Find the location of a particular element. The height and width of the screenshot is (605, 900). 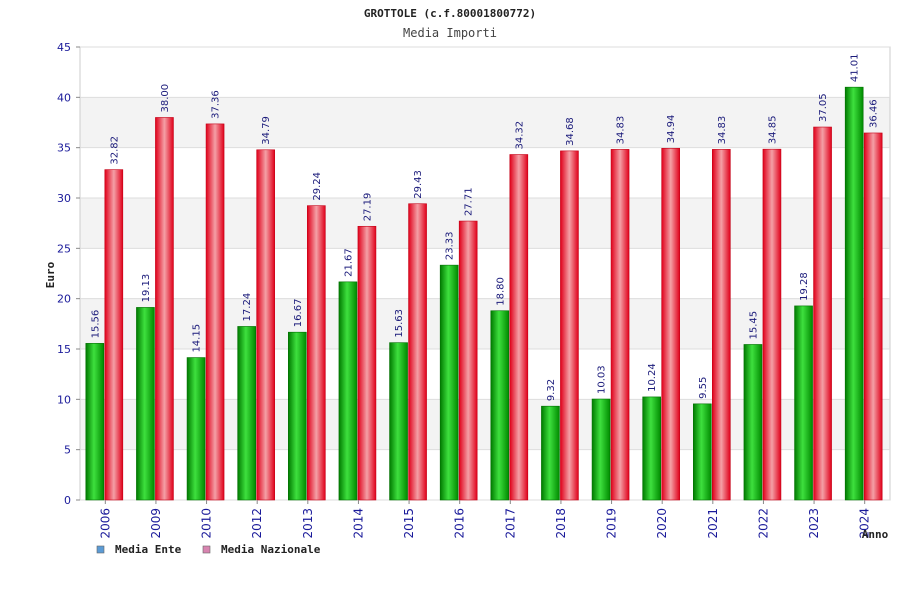

data-label: 10.24 is located at coordinates (652, 377).